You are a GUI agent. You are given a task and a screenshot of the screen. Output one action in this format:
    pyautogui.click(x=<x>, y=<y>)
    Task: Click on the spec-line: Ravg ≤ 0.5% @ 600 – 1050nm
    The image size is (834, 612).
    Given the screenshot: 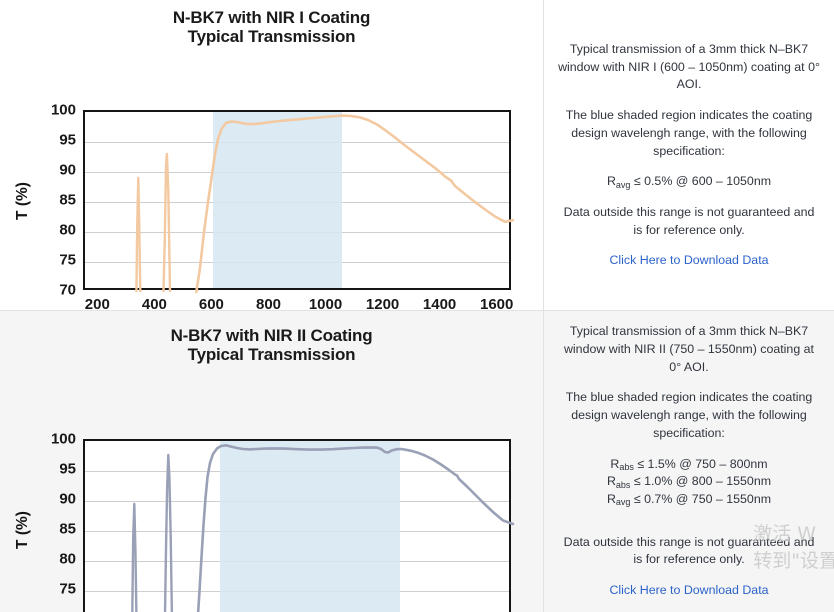 What is the action you would take?
    pyautogui.click(x=689, y=182)
    